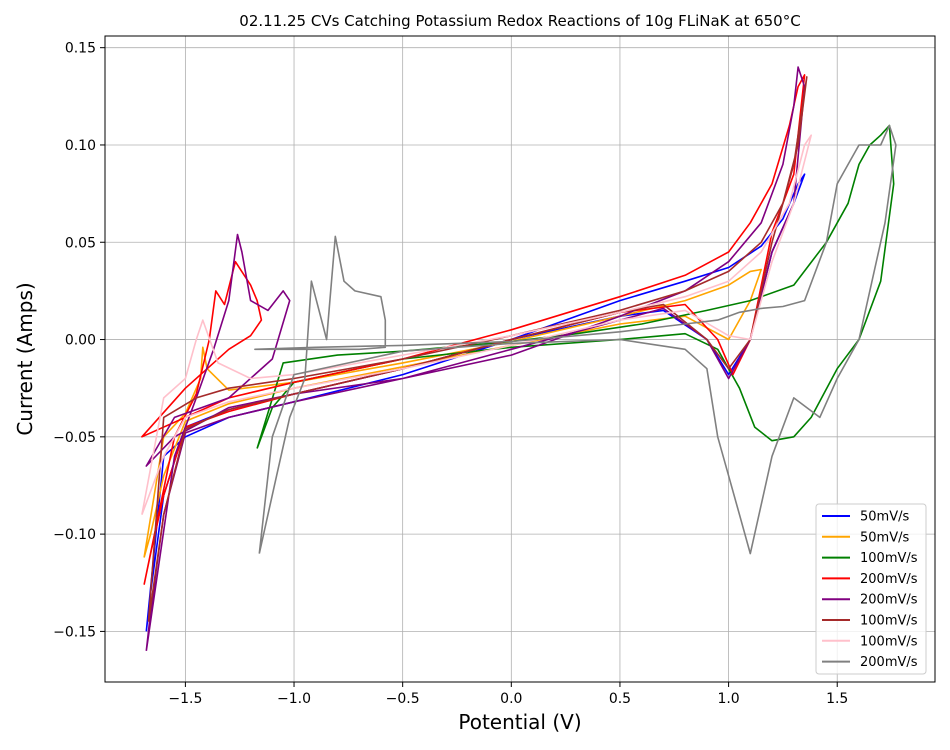 The width and height of the screenshot is (950, 750). What do you see at coordinates (294, 699) in the screenshot?
I see `x-tick-label: −1.0` at bounding box center [294, 699].